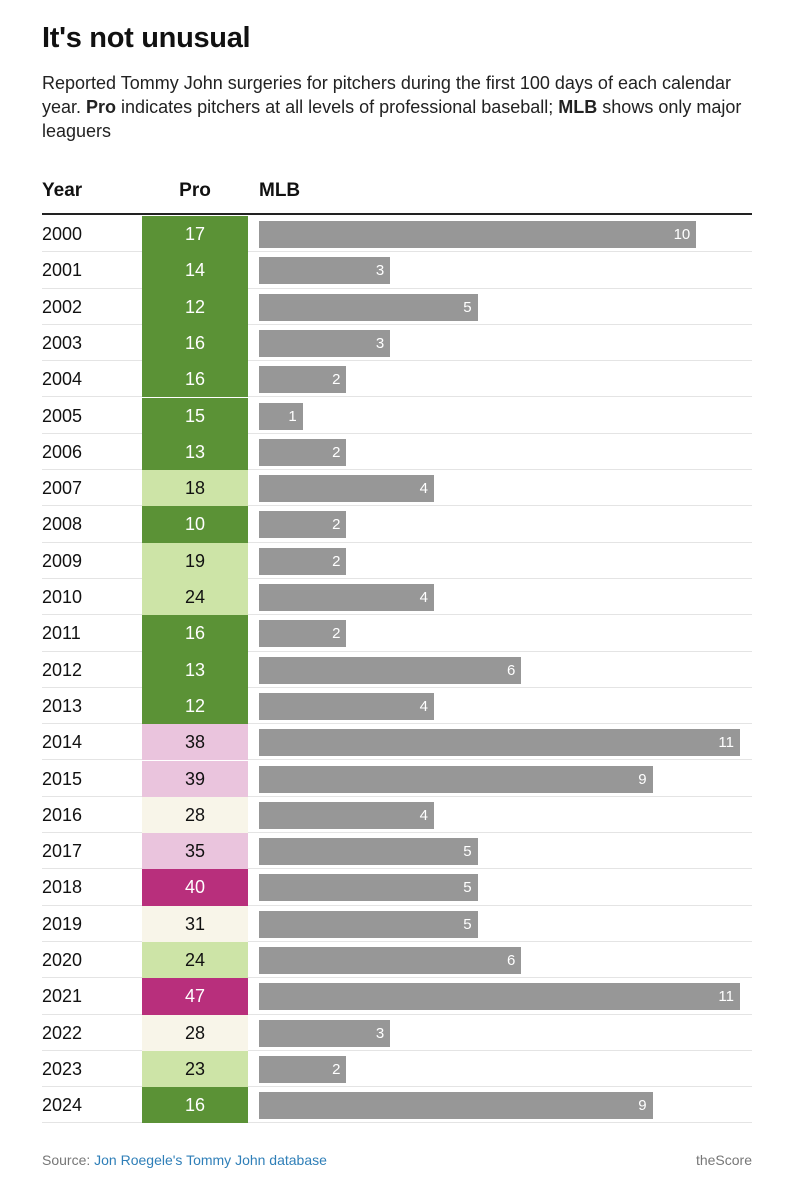  Describe the element at coordinates (397, 1069) in the screenshot. I see `table-row: 2023 23 2` at that location.